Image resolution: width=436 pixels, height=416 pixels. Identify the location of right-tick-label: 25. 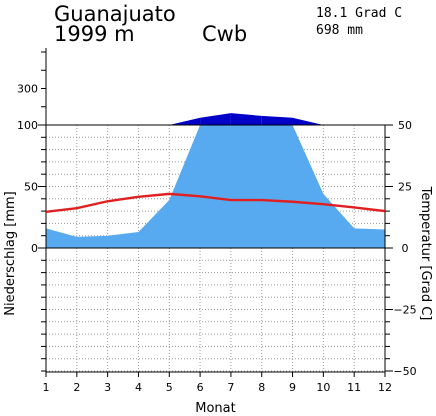
(405, 187).